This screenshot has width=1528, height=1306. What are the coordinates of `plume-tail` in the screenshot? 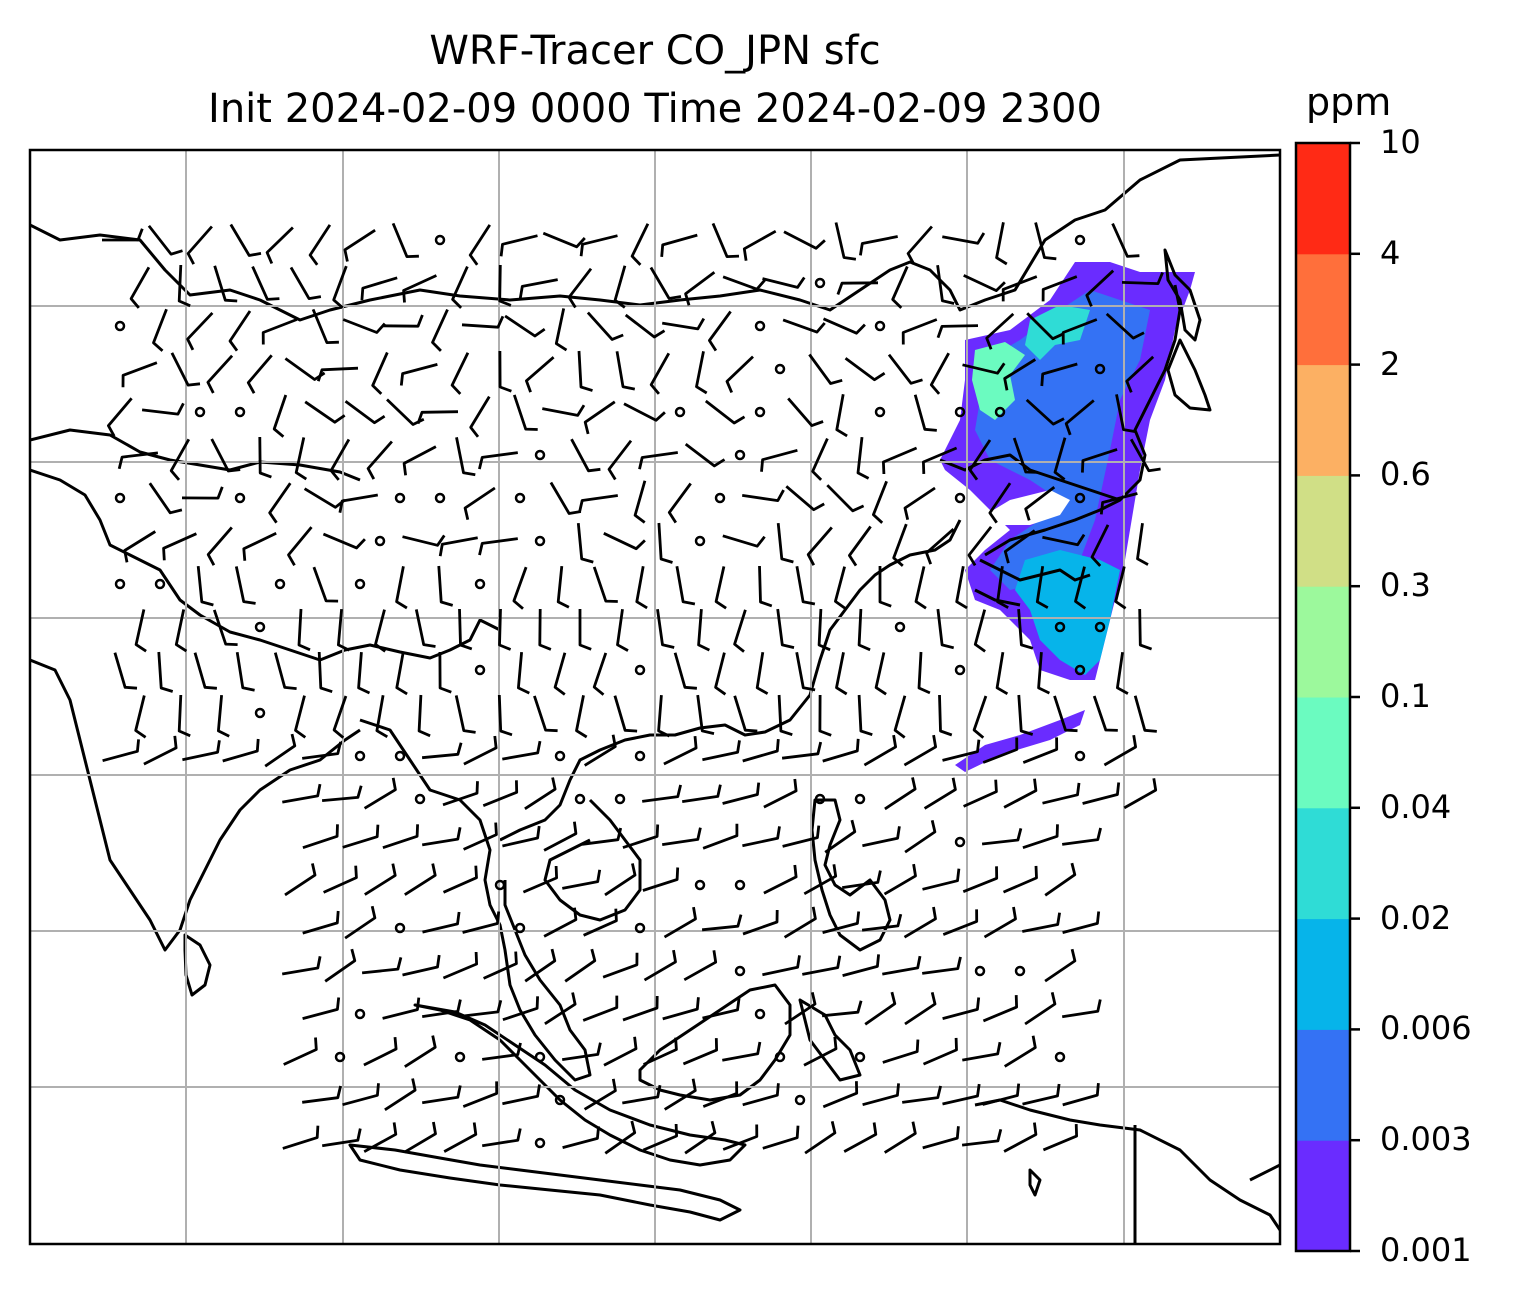 It's located at (1020, 741).